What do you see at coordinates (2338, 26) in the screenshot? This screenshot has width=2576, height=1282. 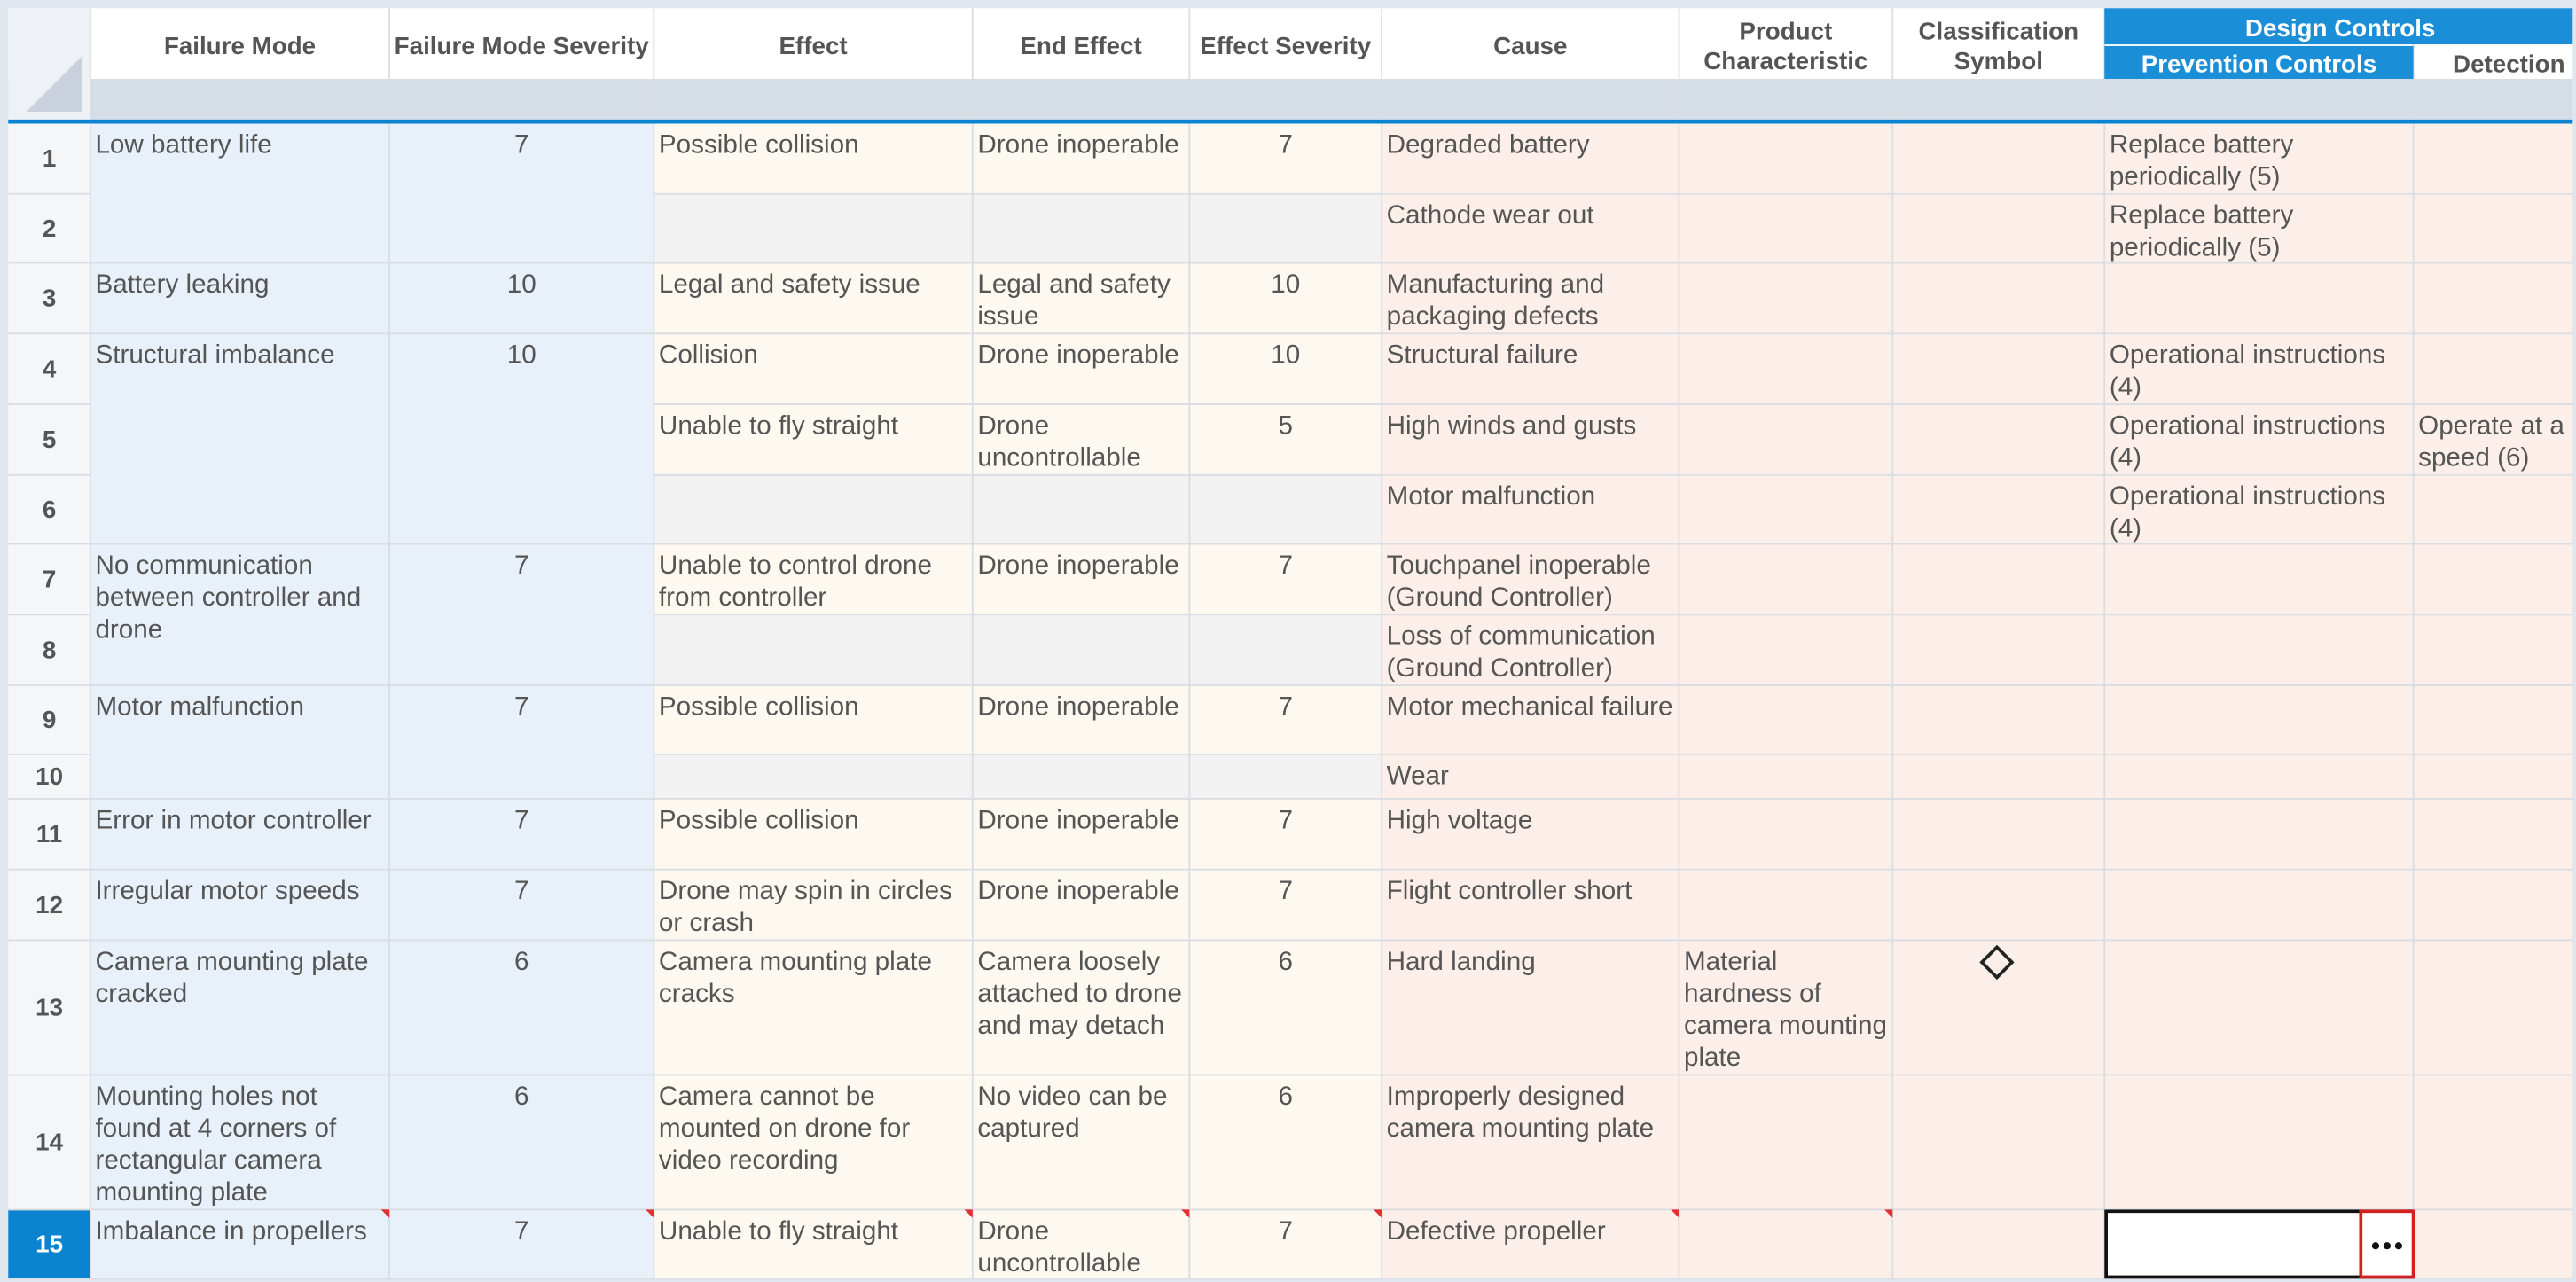 I see `group-header-bg` at bounding box center [2338, 26].